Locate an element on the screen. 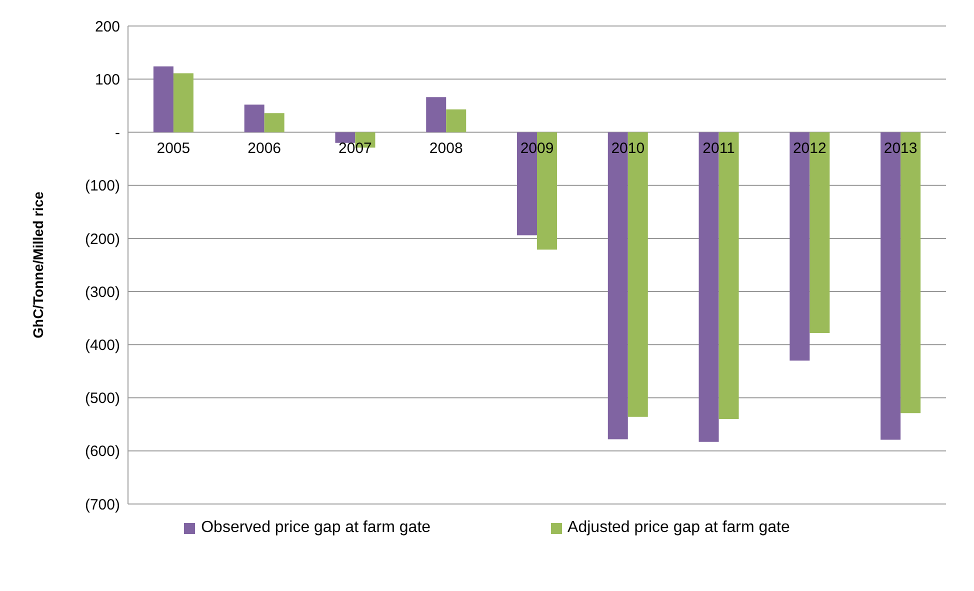 This screenshot has width=974, height=591. y-tick-label: 100 is located at coordinates (107, 79).